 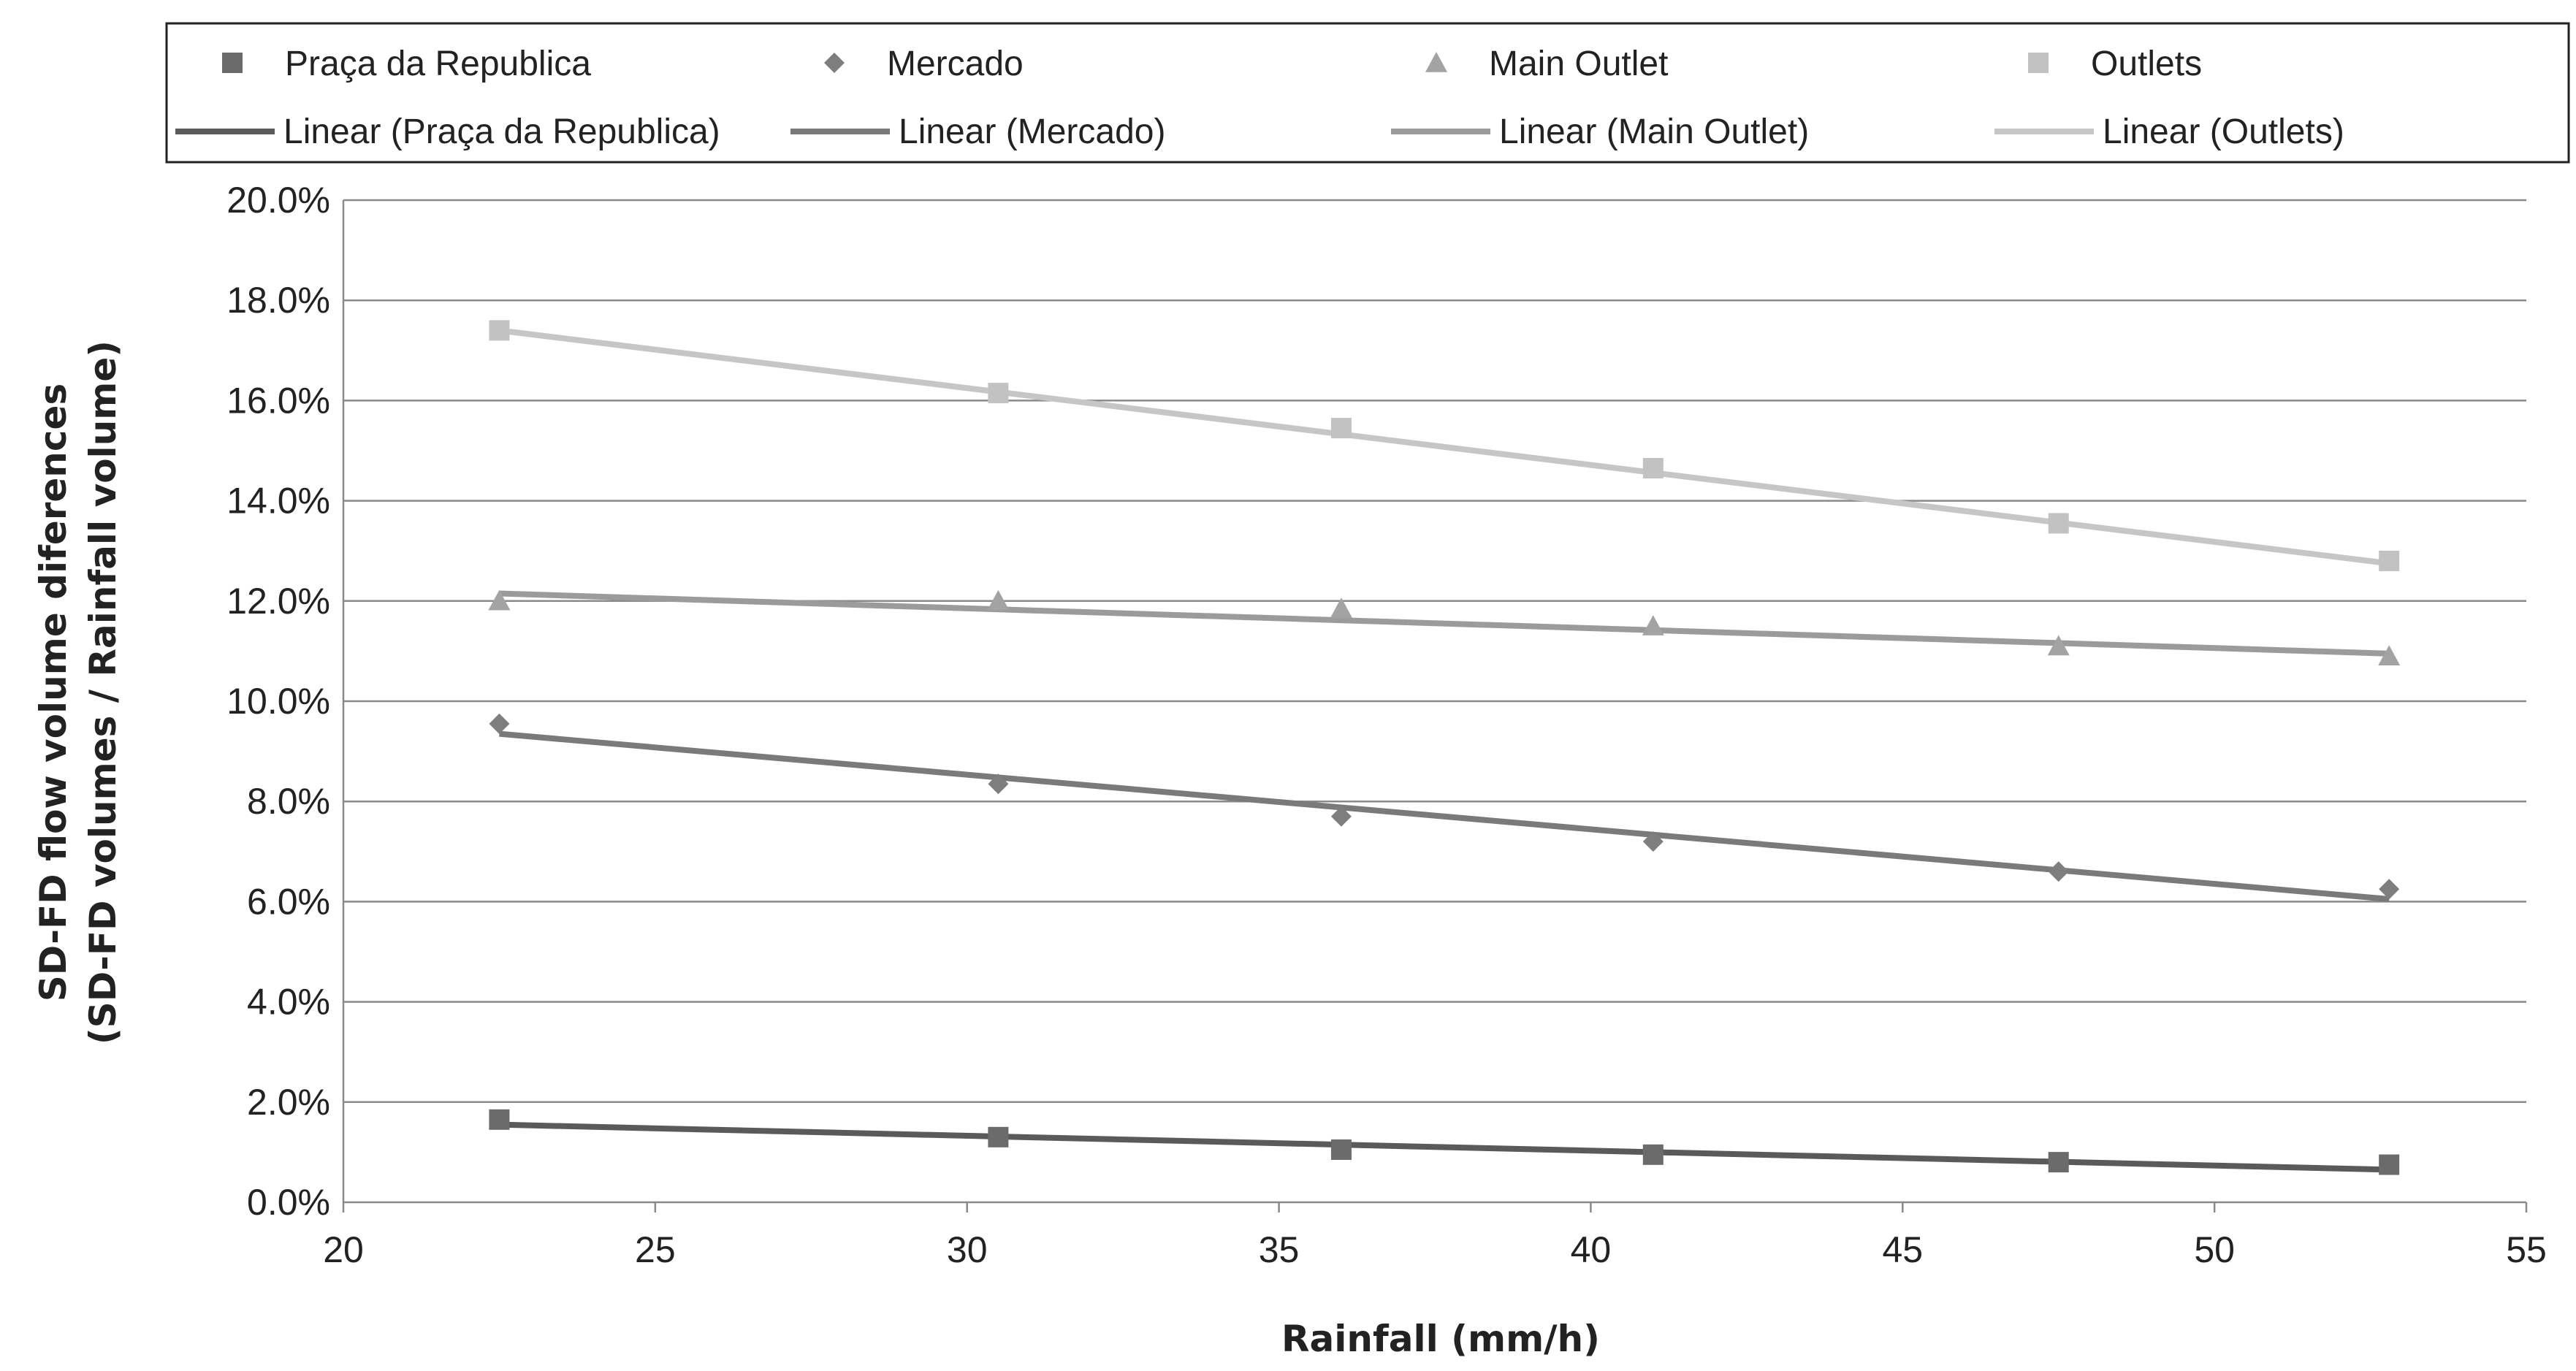 I want to click on y-tick-label: 18.0%, so click(x=278, y=300).